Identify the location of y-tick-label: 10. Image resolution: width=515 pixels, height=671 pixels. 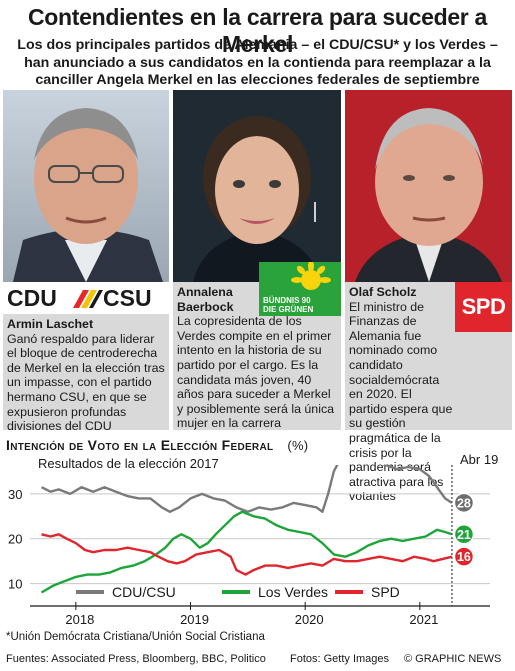
(15, 584).